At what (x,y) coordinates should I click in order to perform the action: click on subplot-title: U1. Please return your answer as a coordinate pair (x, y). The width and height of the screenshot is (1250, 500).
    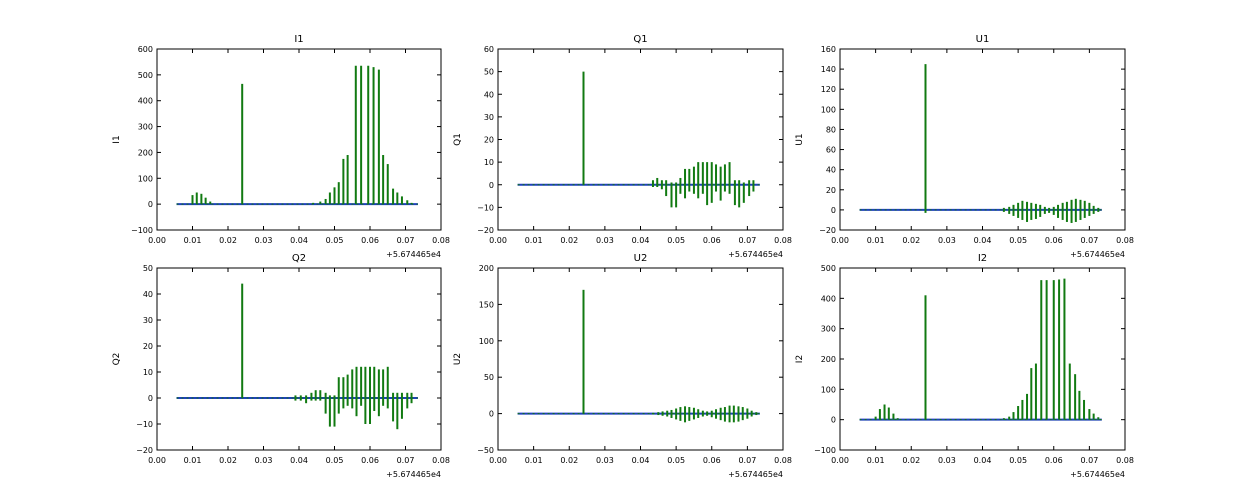
    Looking at the image, I should click on (983, 39).